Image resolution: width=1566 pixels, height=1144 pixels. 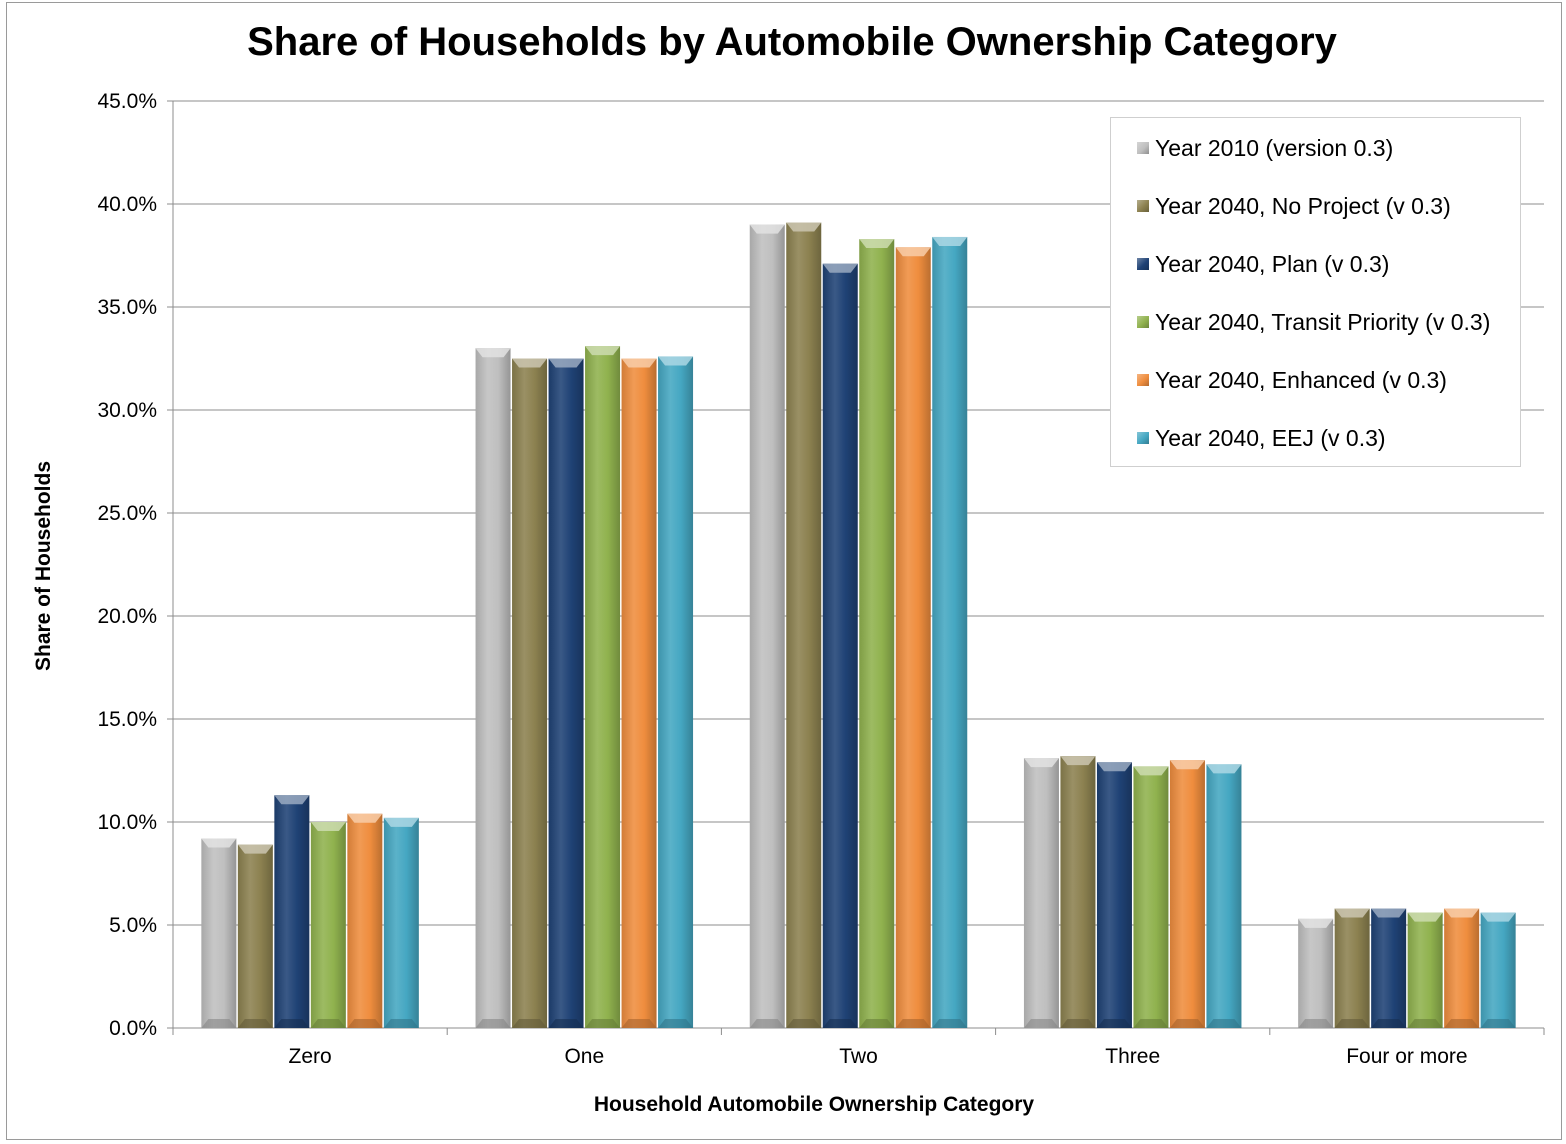 I want to click on legend-label: Year 2040, Enhanced (v 0.3), so click(x=1301, y=379).